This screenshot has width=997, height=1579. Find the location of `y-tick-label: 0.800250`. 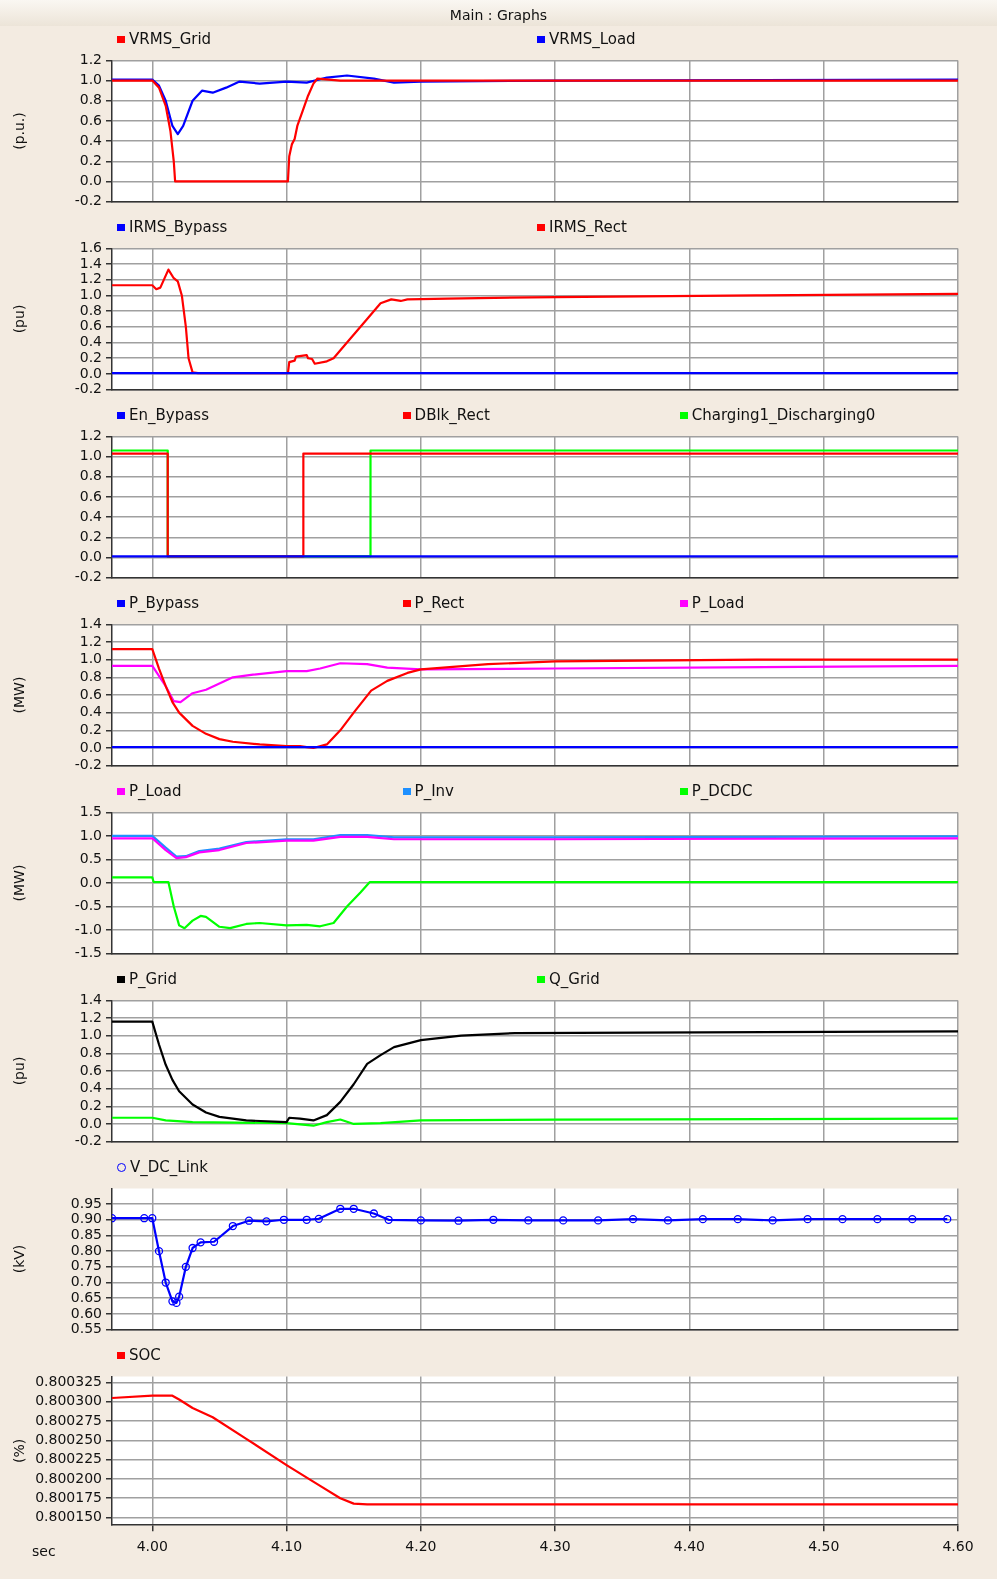

y-tick-label: 0.800250 is located at coordinates (68, 1439).